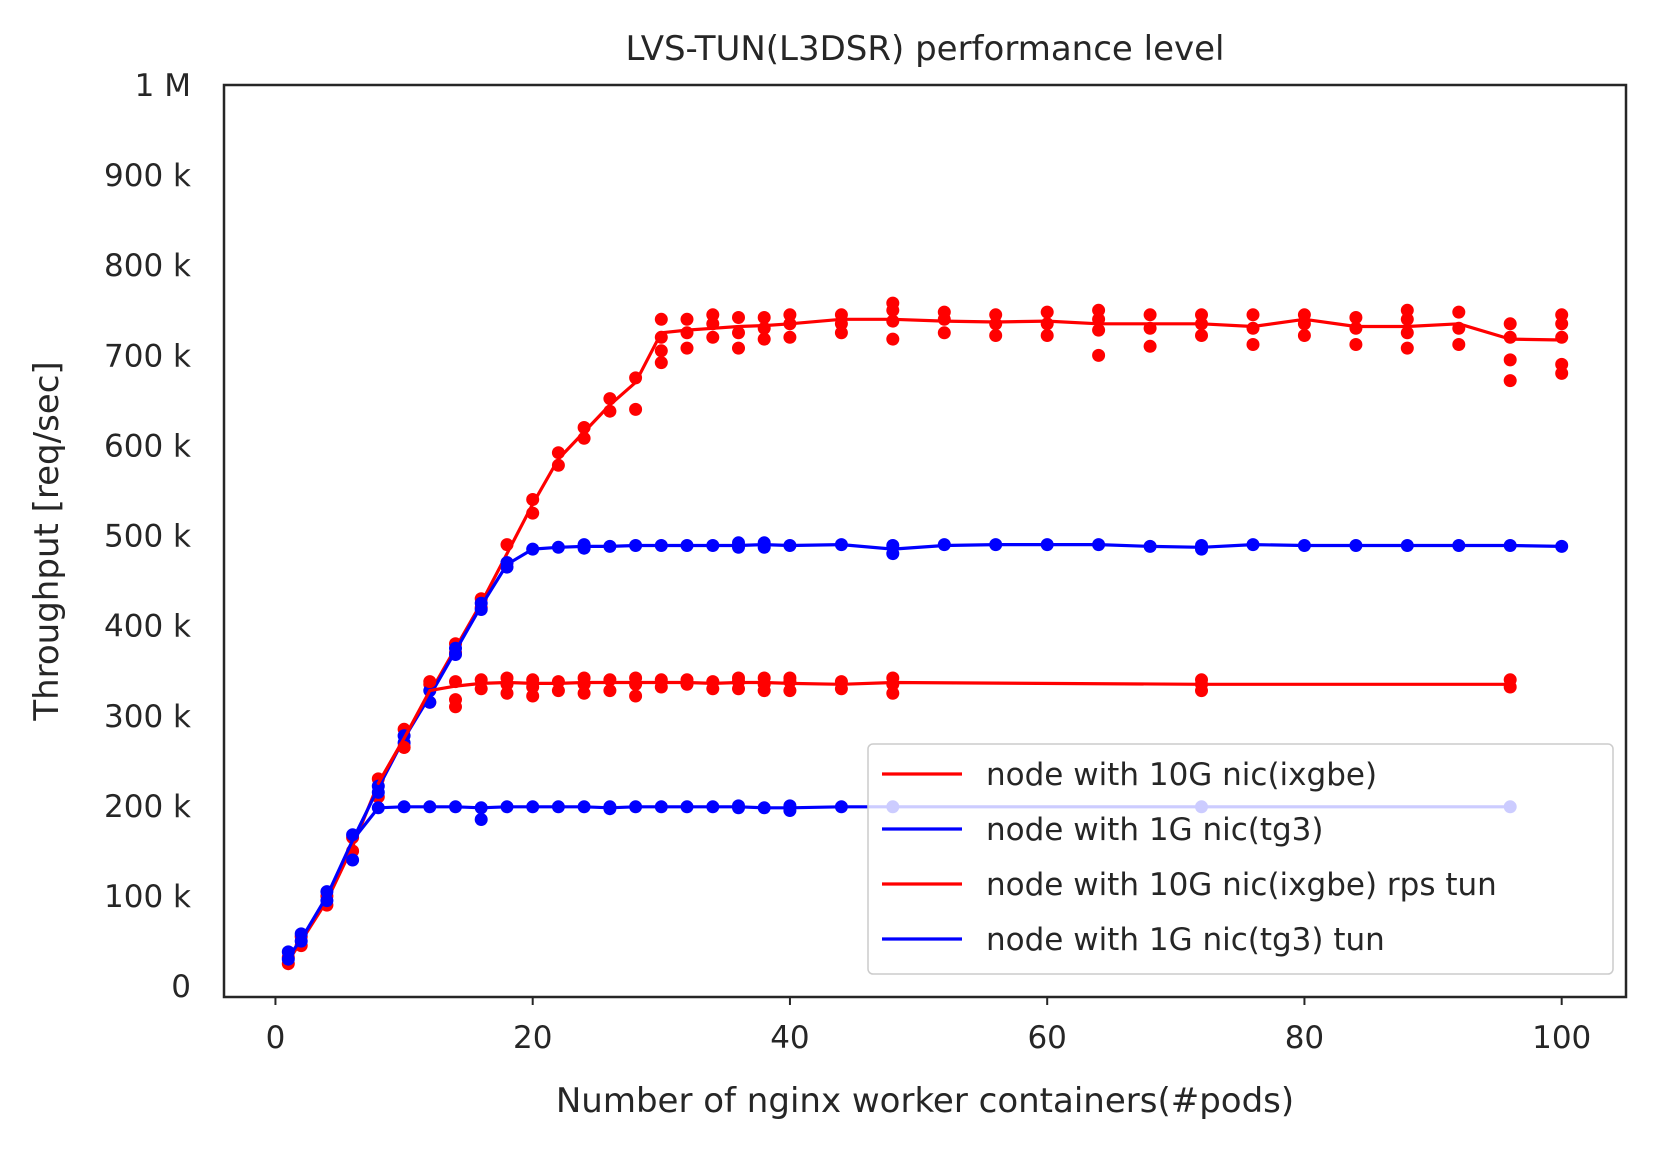  Describe the element at coordinates (147, 356) in the screenshot. I see `y-tick-label: 700 k` at that location.